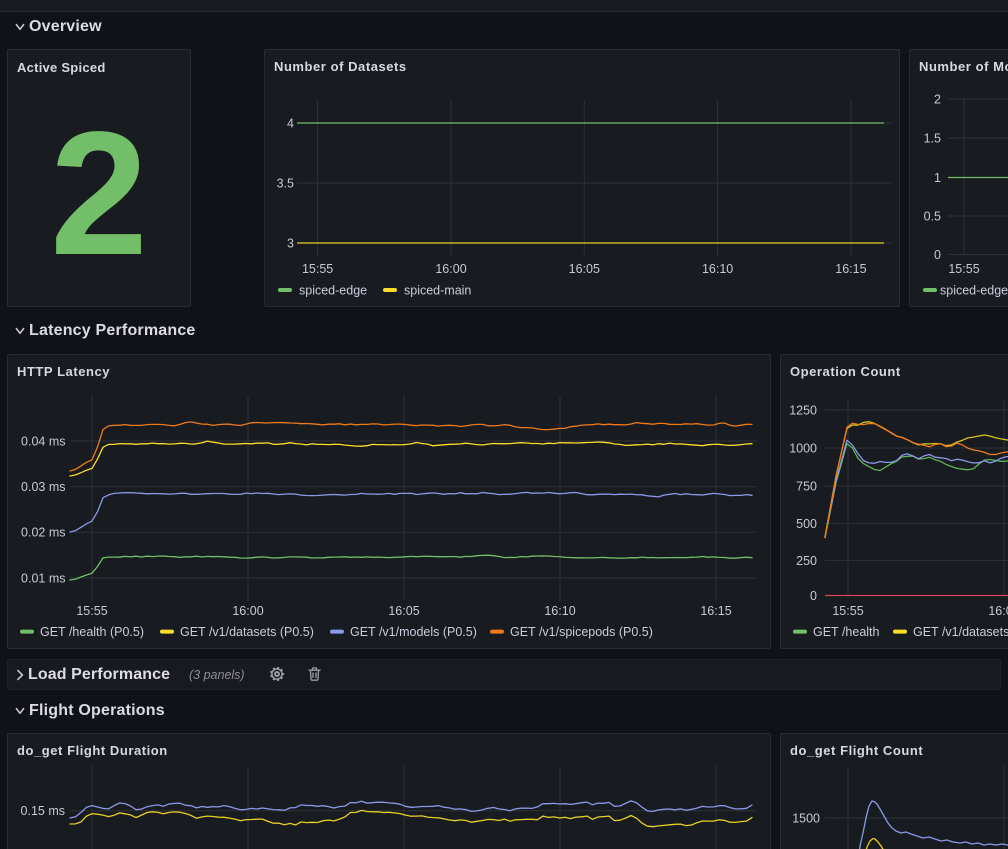 This screenshot has width=1008, height=849. I want to click on svg-text: 1000, so click(803, 448).